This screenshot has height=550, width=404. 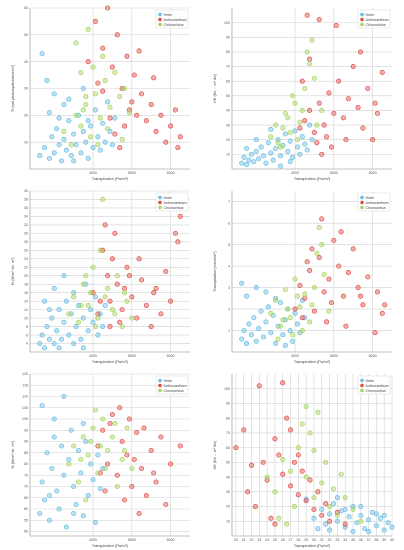 I want to click on chart-6-x-tick-label: 34, so click(x=345, y=540).